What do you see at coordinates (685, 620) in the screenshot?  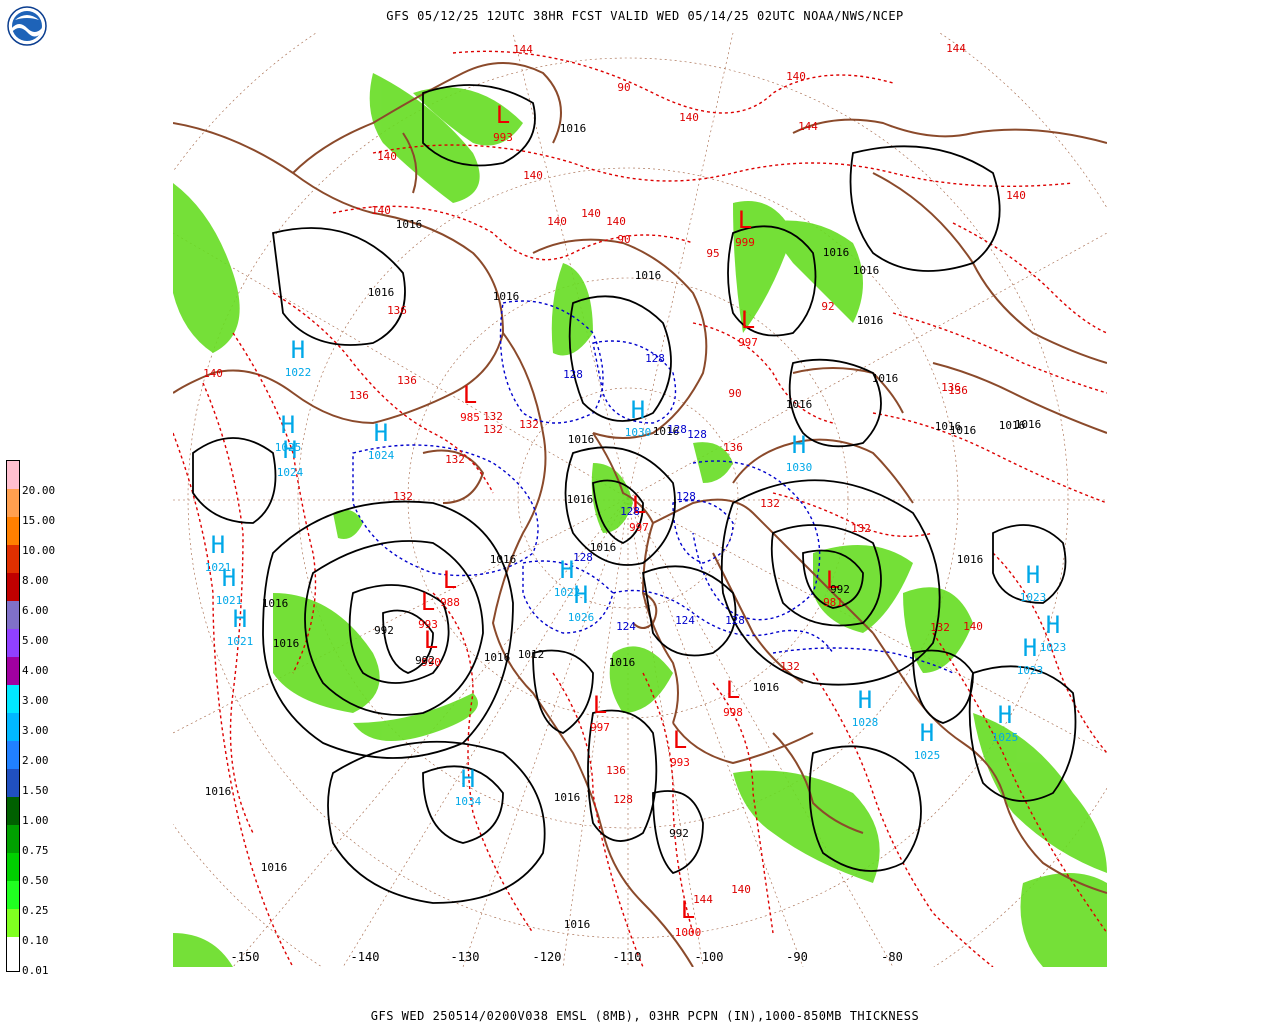 I see `thickness-label-cold: 124` at bounding box center [685, 620].